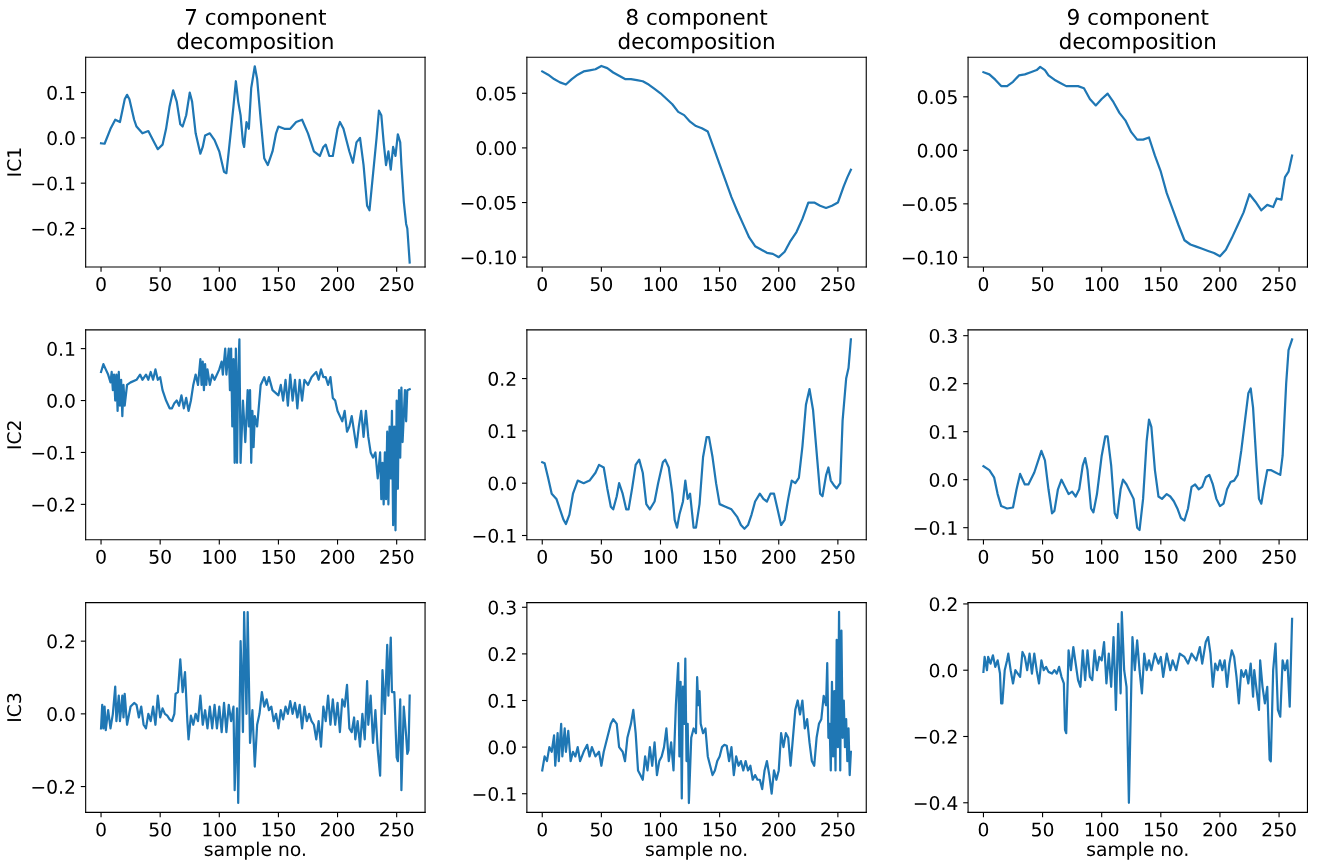  I want to click on y-tick-label: −0.4, so click(936, 803).